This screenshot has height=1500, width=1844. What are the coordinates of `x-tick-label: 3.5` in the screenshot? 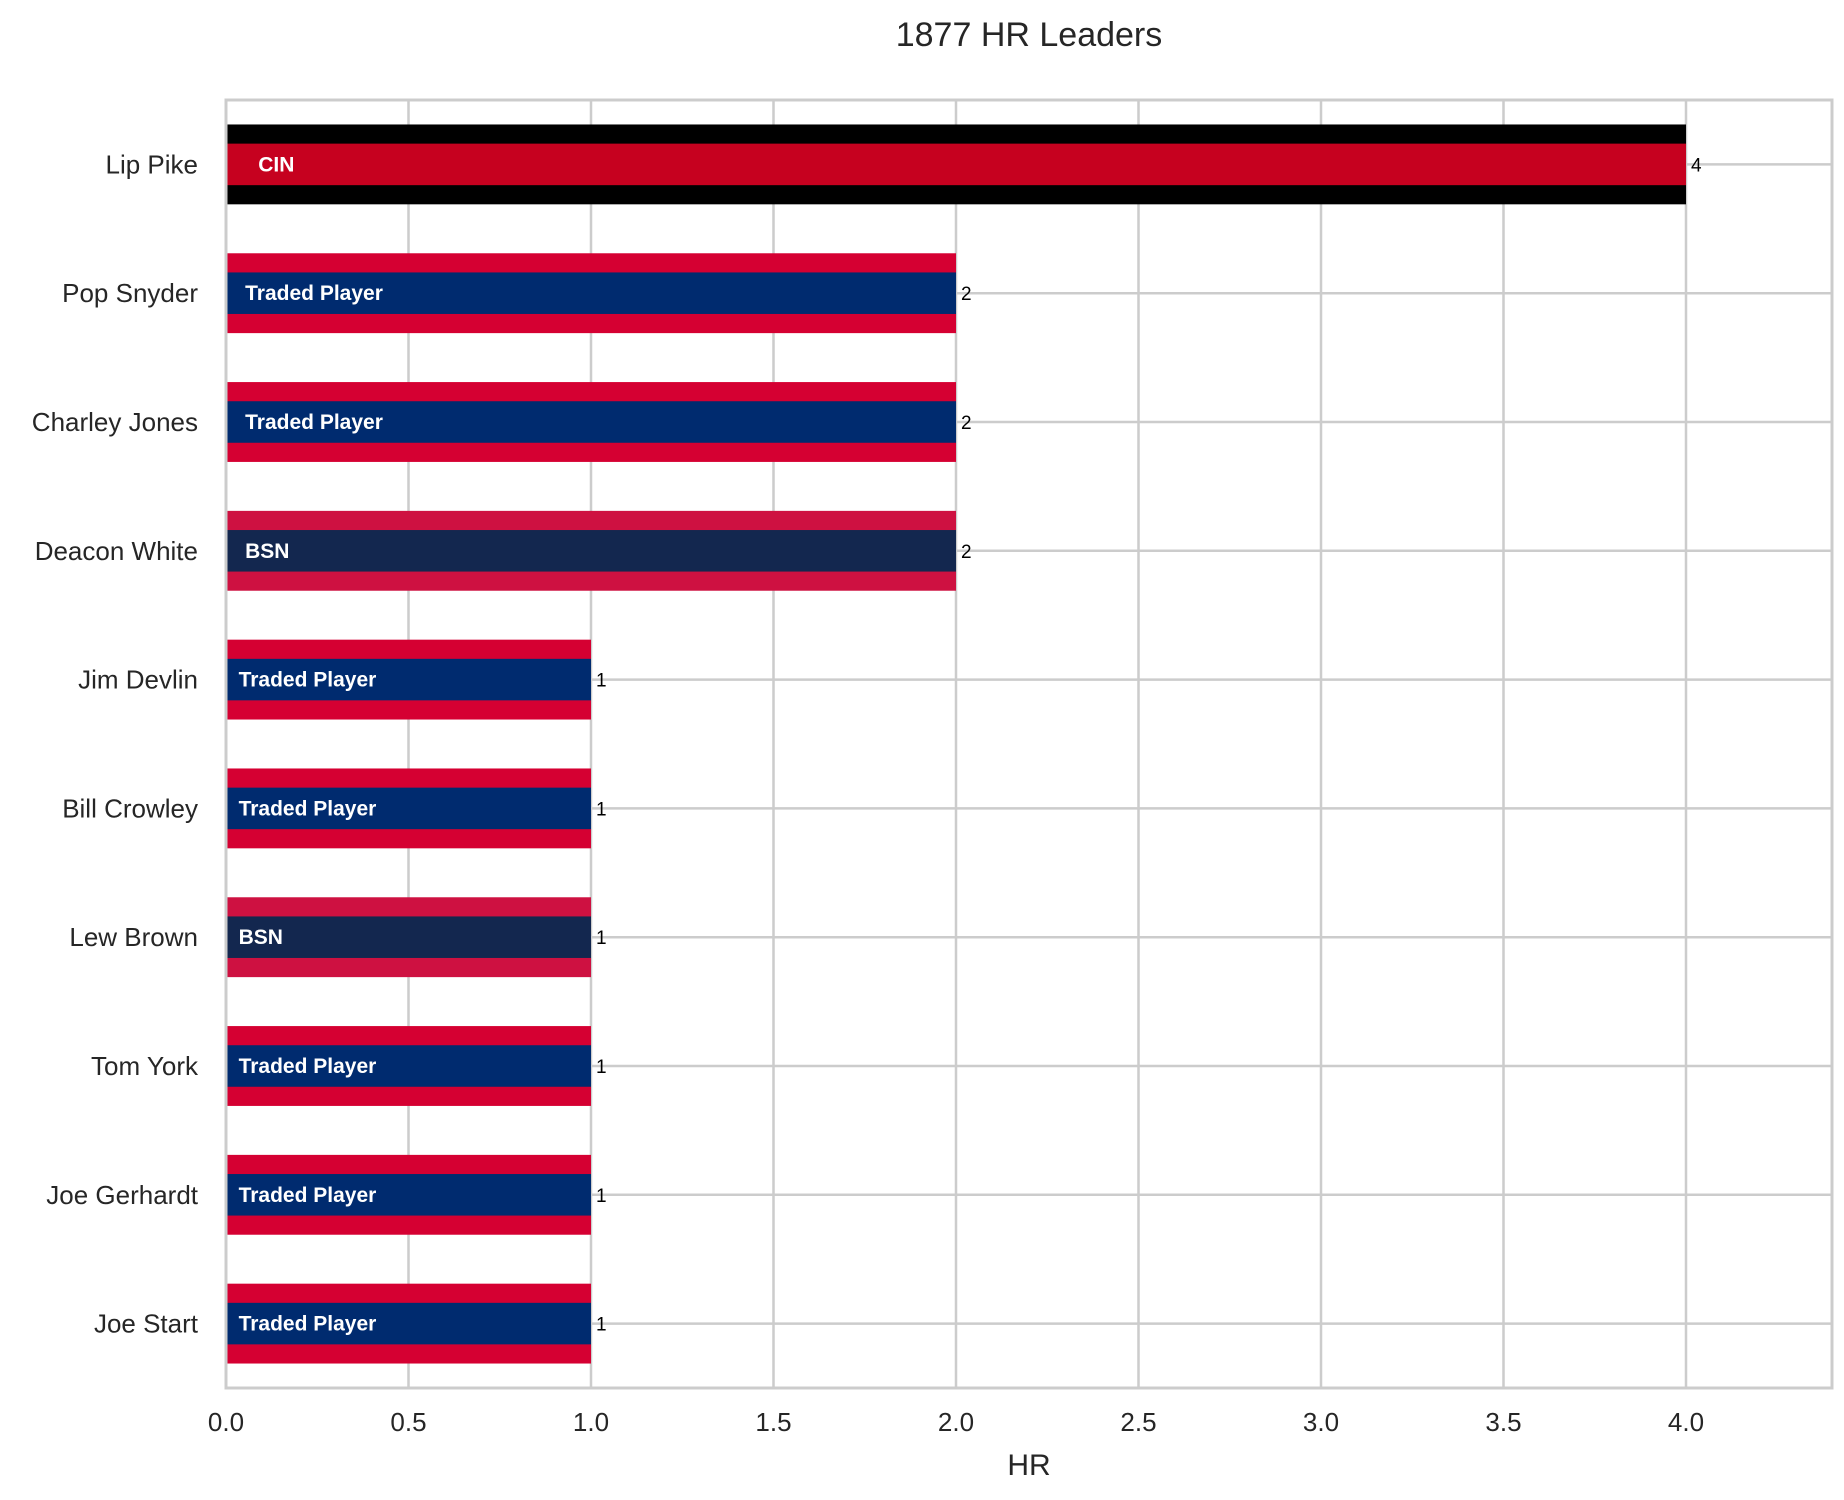 It's located at (1503, 1422).